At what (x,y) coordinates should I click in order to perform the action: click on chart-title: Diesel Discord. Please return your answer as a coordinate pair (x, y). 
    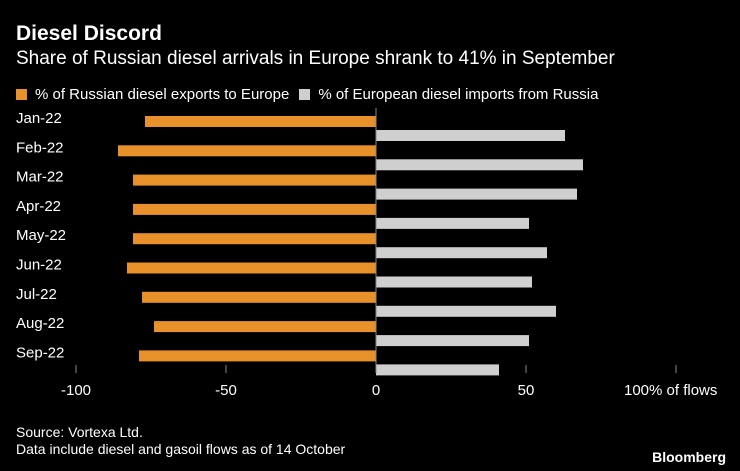
    Looking at the image, I should click on (89, 33).